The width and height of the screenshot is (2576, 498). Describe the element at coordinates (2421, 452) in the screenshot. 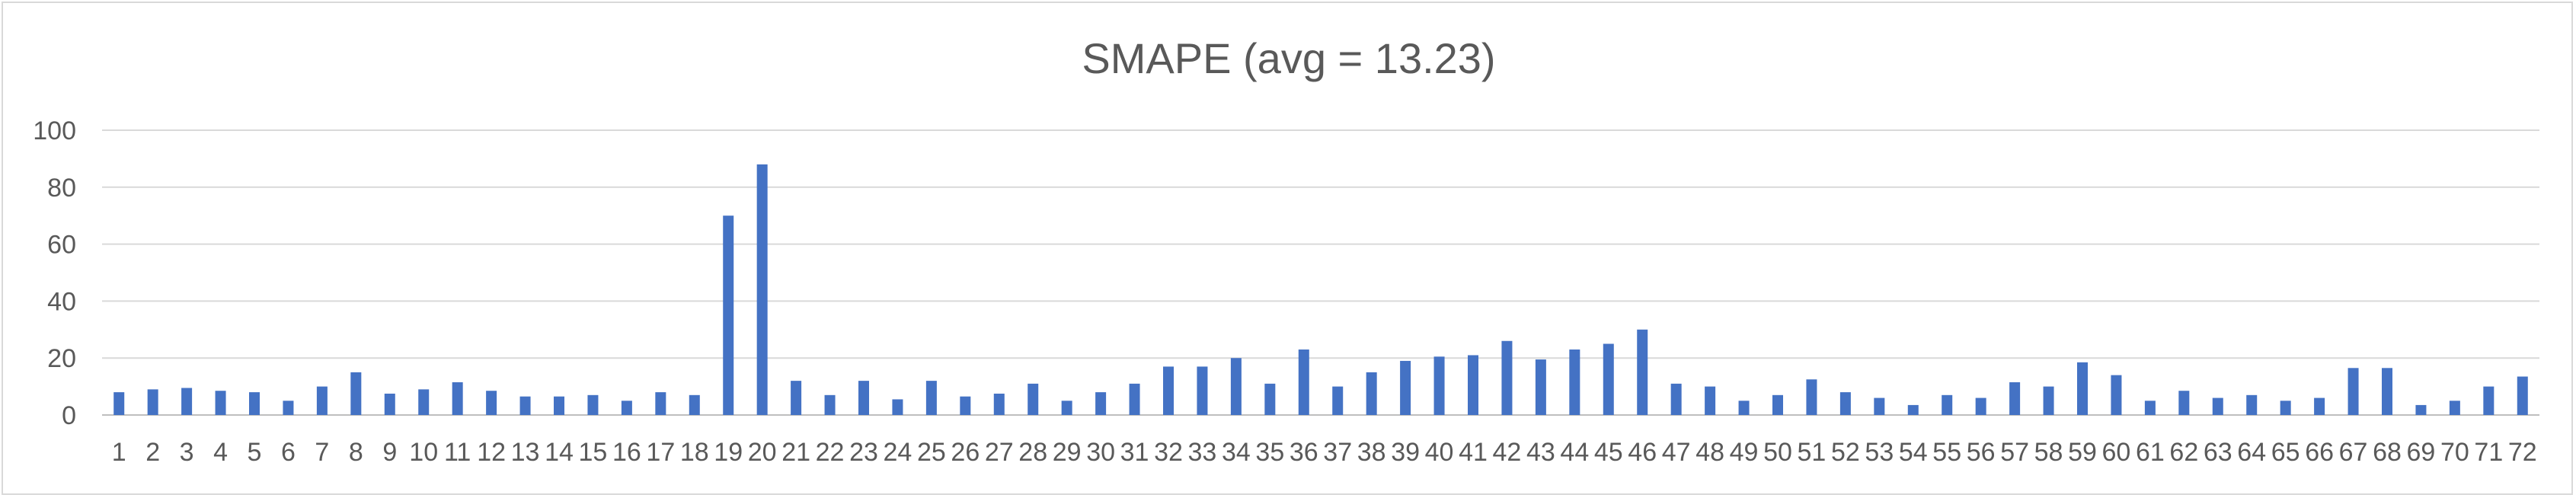

I see `x-tick-label: 69` at that location.